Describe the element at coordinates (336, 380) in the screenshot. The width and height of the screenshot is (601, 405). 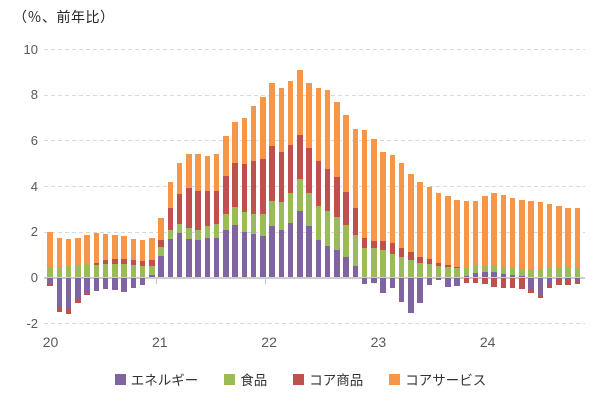
I see `legend-label: コア商品` at that location.